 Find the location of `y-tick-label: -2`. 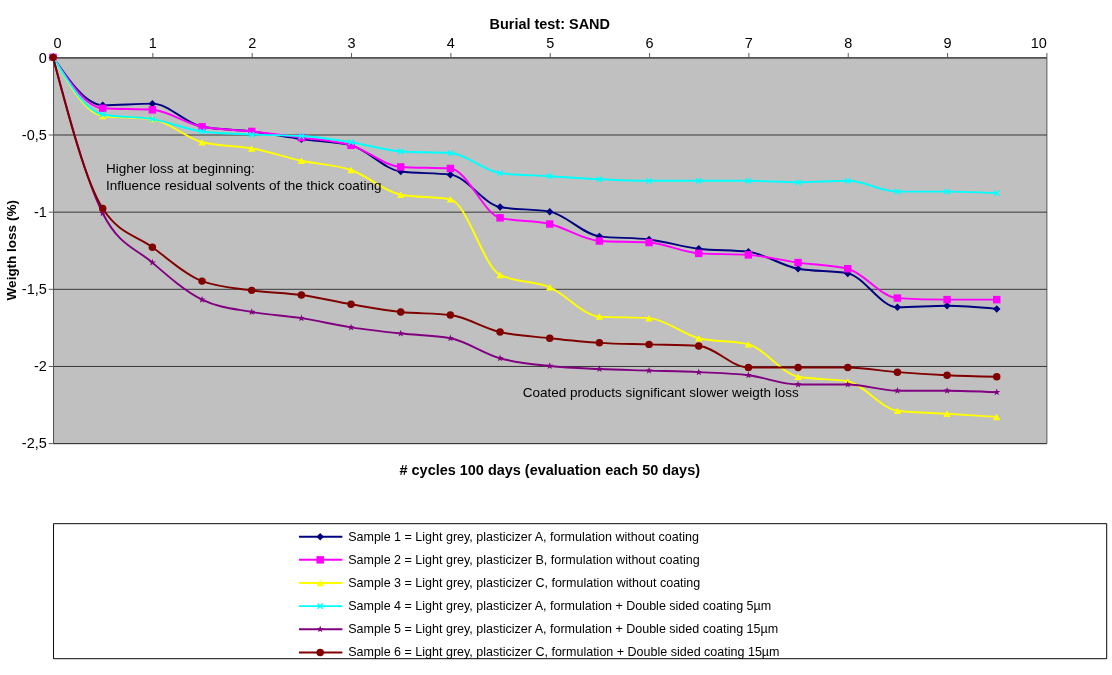

y-tick-label: -2 is located at coordinates (40, 366).